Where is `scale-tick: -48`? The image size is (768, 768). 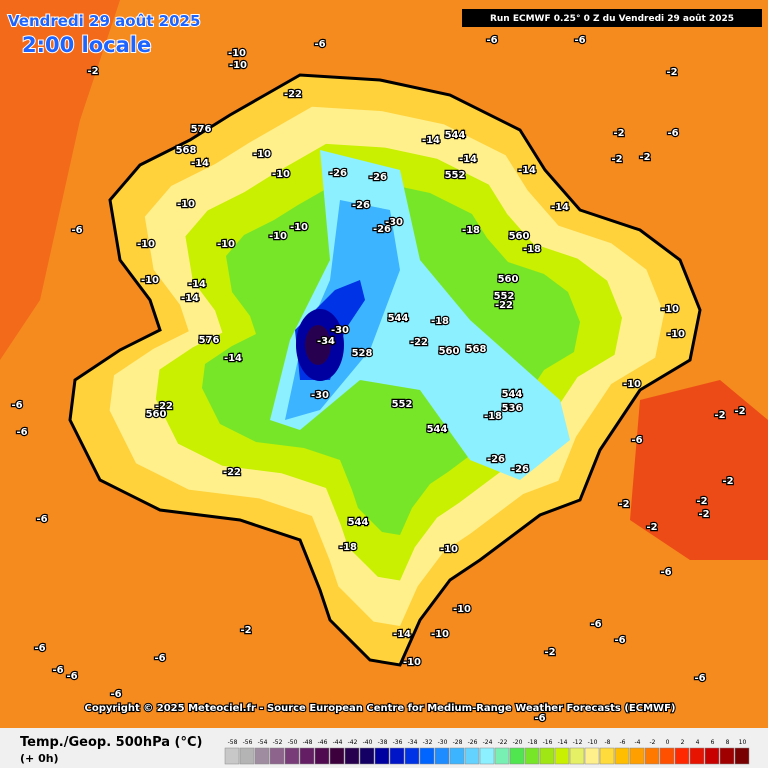
scale-tick: -48 is located at coordinates (308, 742).